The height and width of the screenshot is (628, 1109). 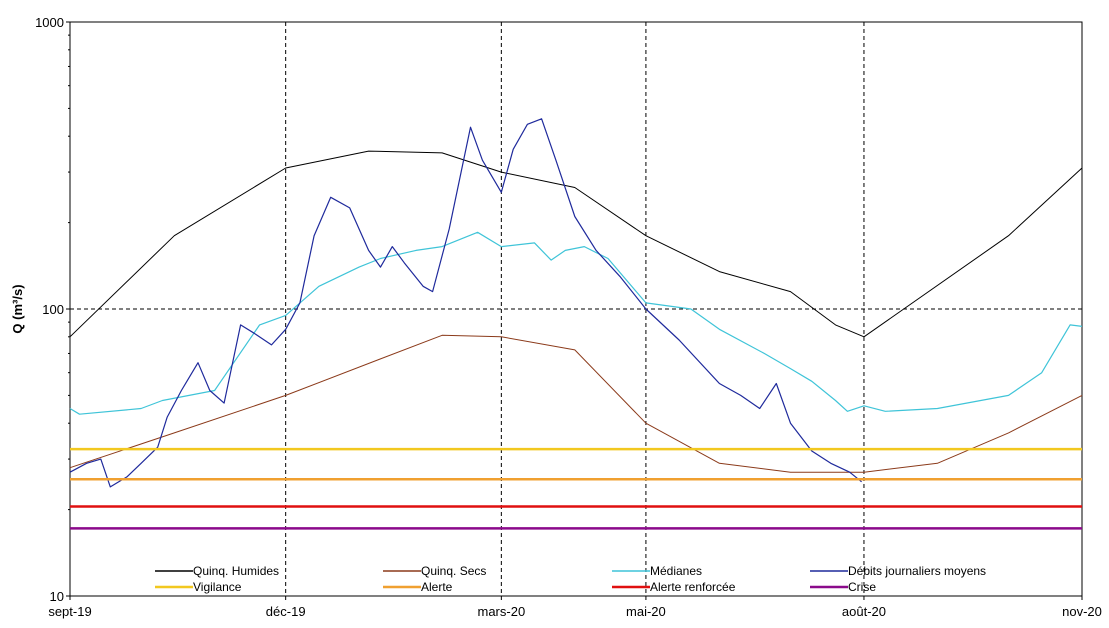 What do you see at coordinates (502, 611) in the screenshot?
I see `x-tick-label: mars-20` at bounding box center [502, 611].